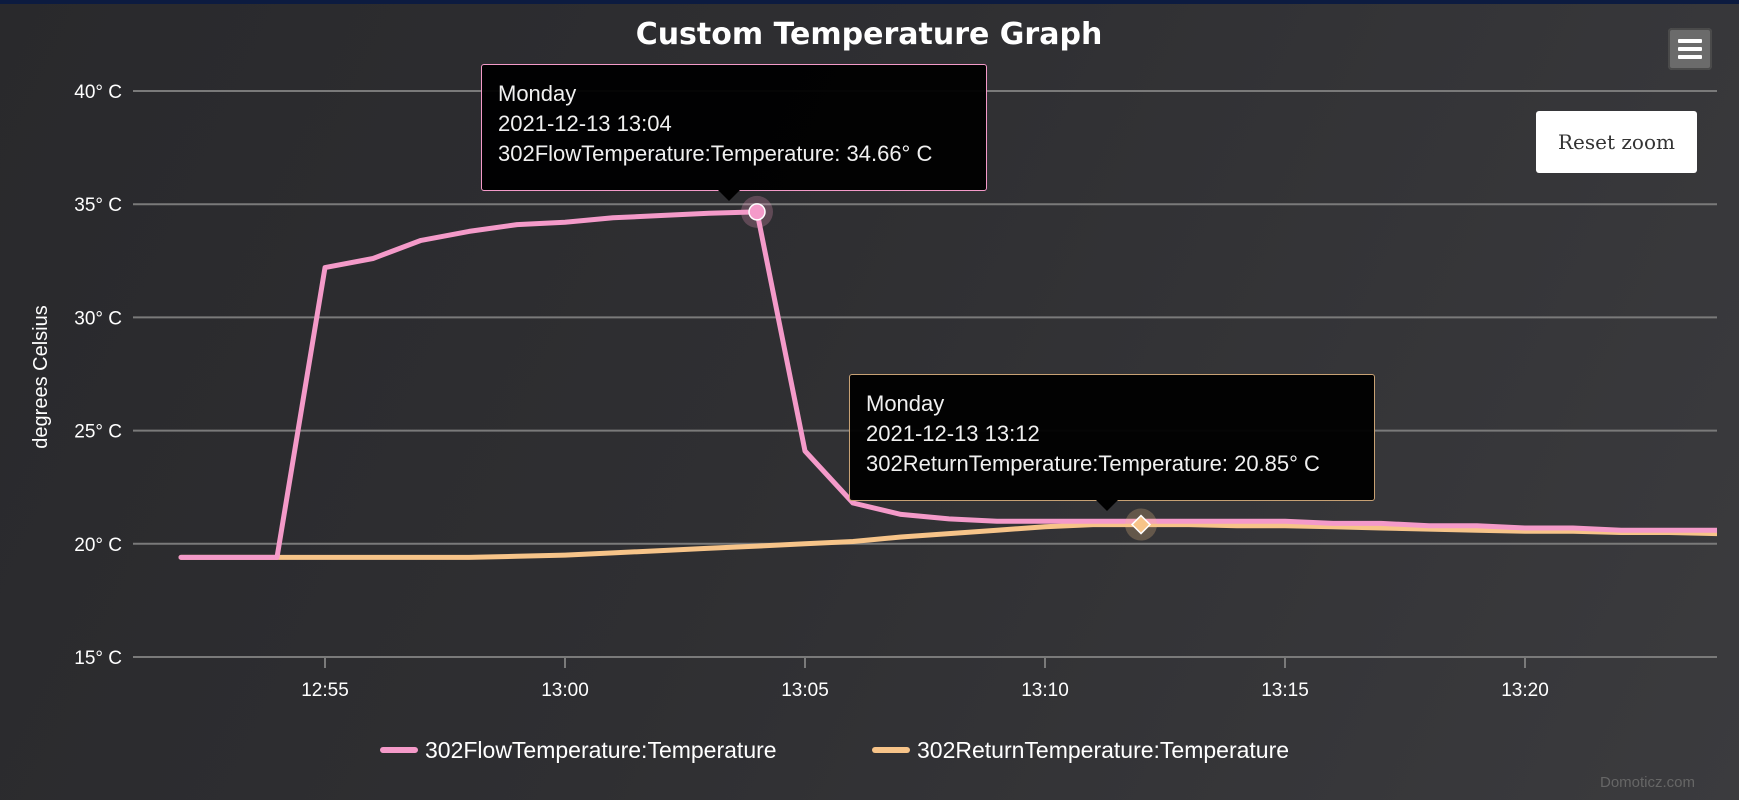  I want to click on tooltip-datetime: 2021-12-13 13:12, so click(953, 433).